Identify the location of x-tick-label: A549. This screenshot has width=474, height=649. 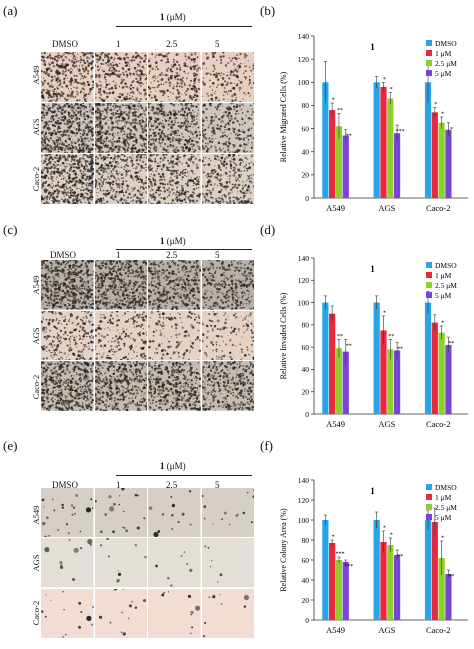
(335, 630).